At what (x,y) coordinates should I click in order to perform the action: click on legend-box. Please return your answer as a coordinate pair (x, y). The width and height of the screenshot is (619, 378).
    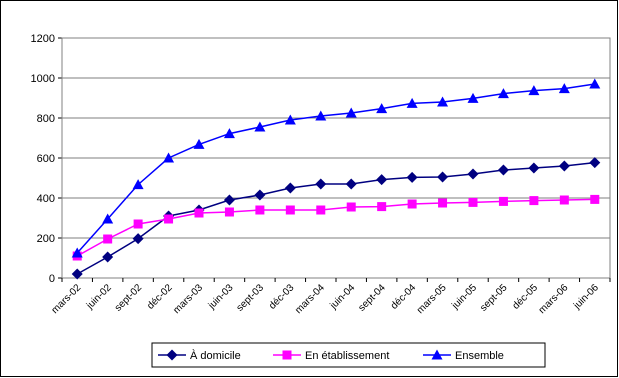
    Looking at the image, I should click on (348, 355).